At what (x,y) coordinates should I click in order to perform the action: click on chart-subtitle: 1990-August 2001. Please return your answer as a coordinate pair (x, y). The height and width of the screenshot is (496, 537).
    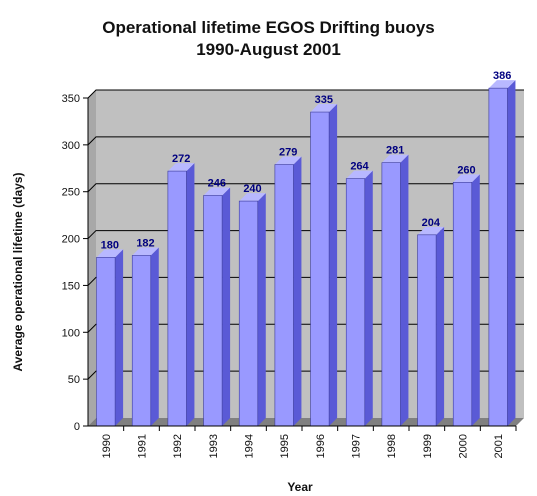
    Looking at the image, I should click on (268, 49).